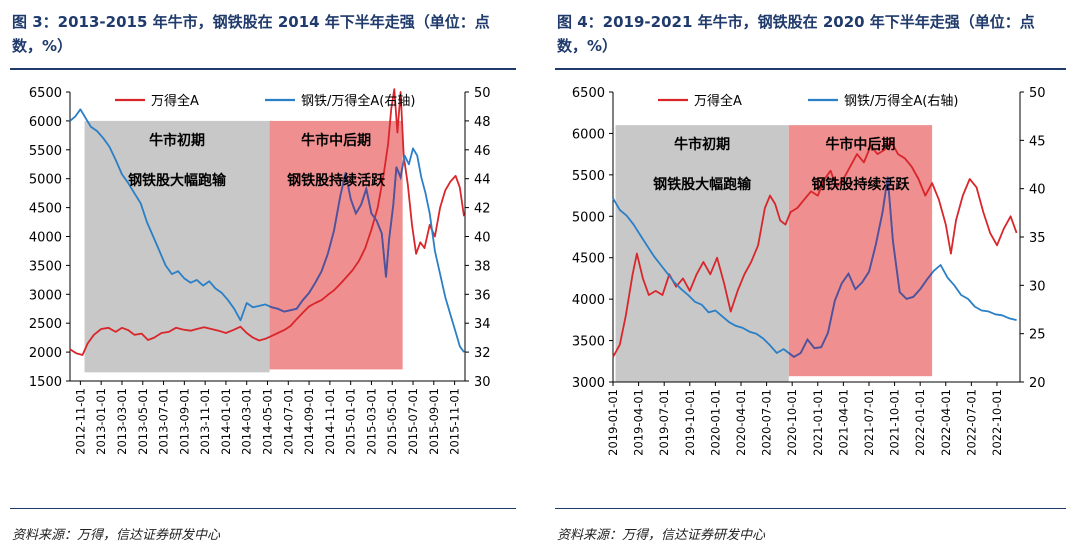  I want to click on source-note-fig3: 资料来源：万得，信达证券研发中心, so click(116, 535).